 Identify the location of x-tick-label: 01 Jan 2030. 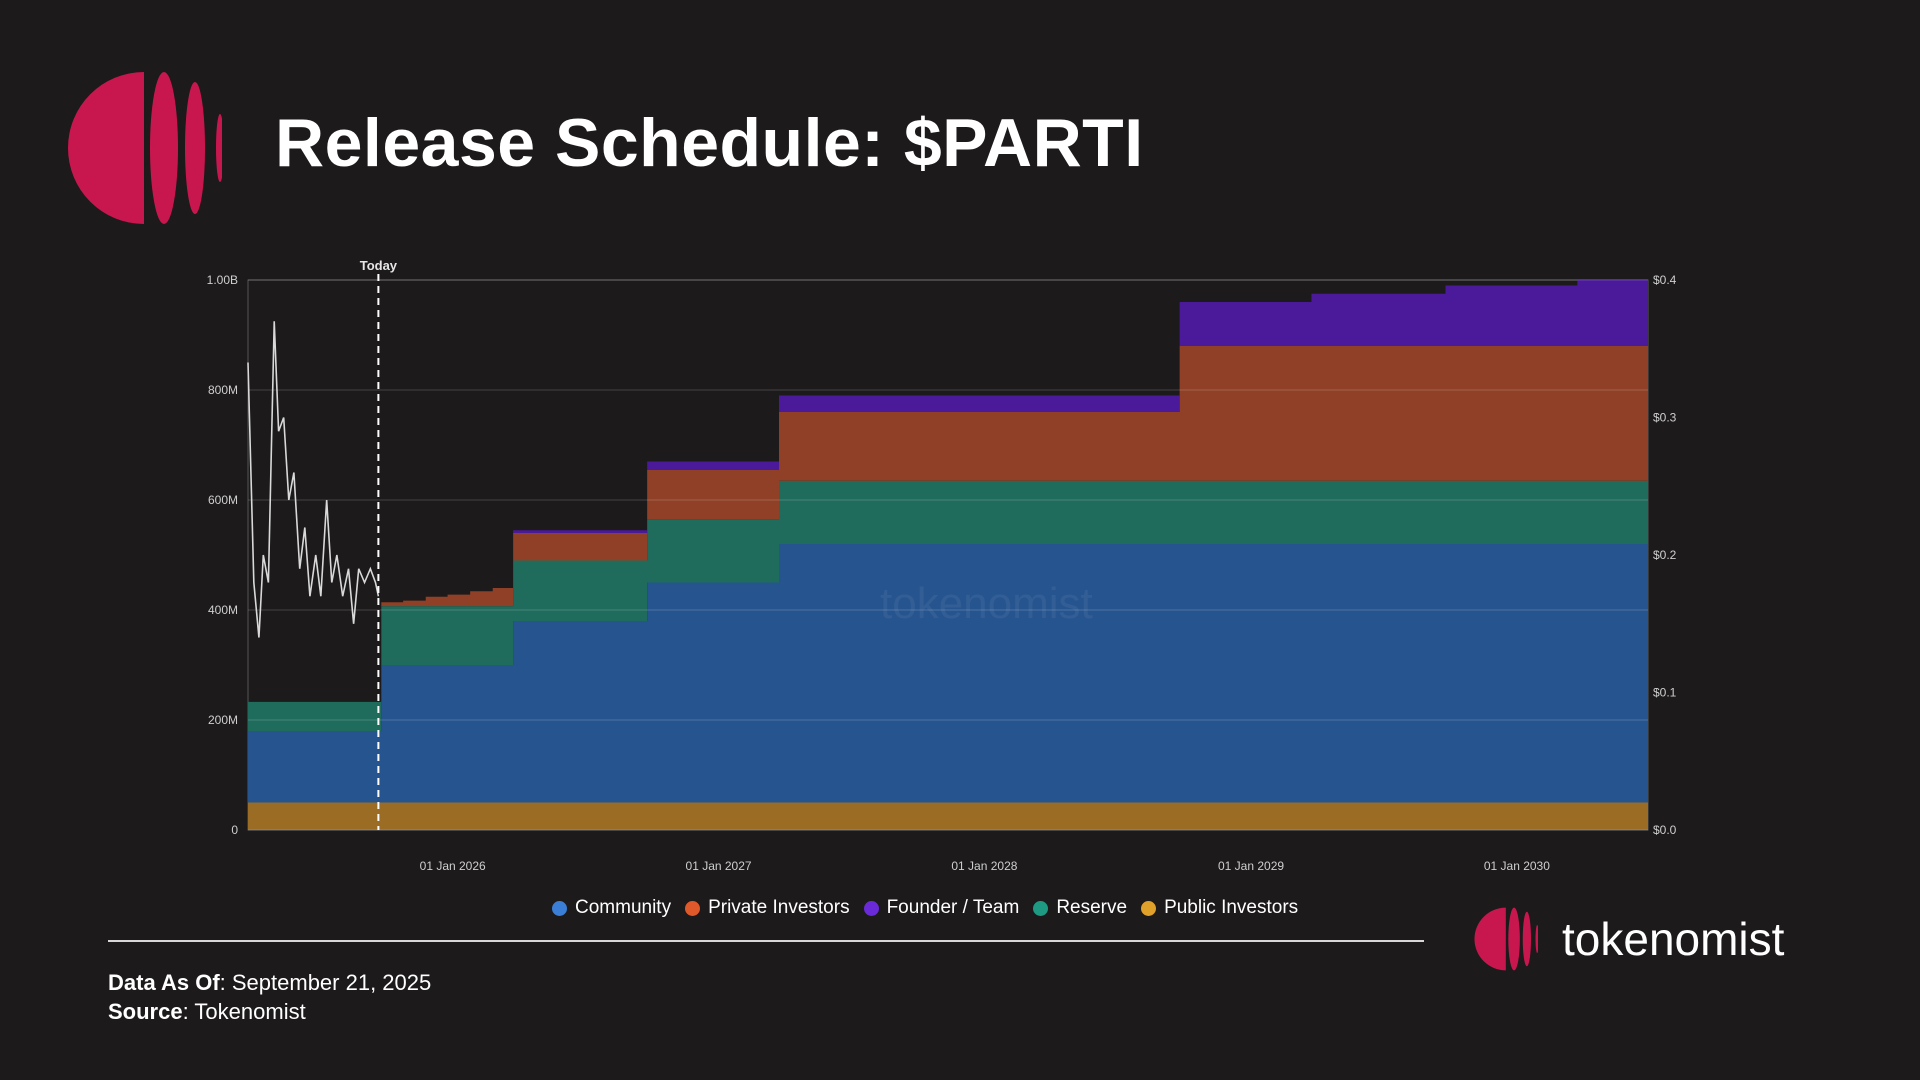
(1517, 866).